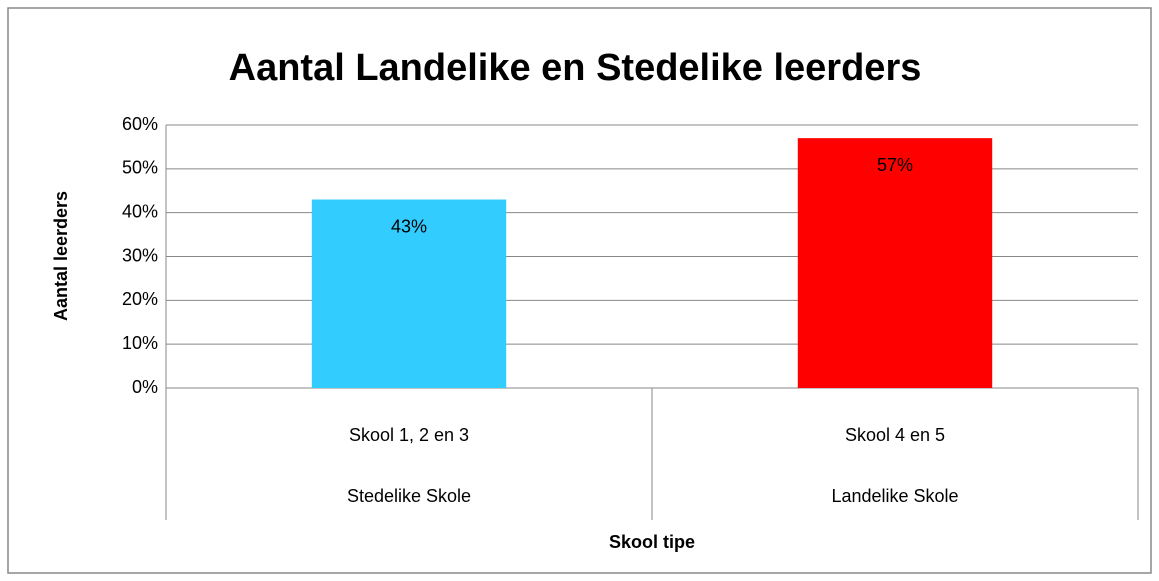 The image size is (1159, 581). Describe the element at coordinates (140, 168) in the screenshot. I see `y-tick-label: 50%` at that location.